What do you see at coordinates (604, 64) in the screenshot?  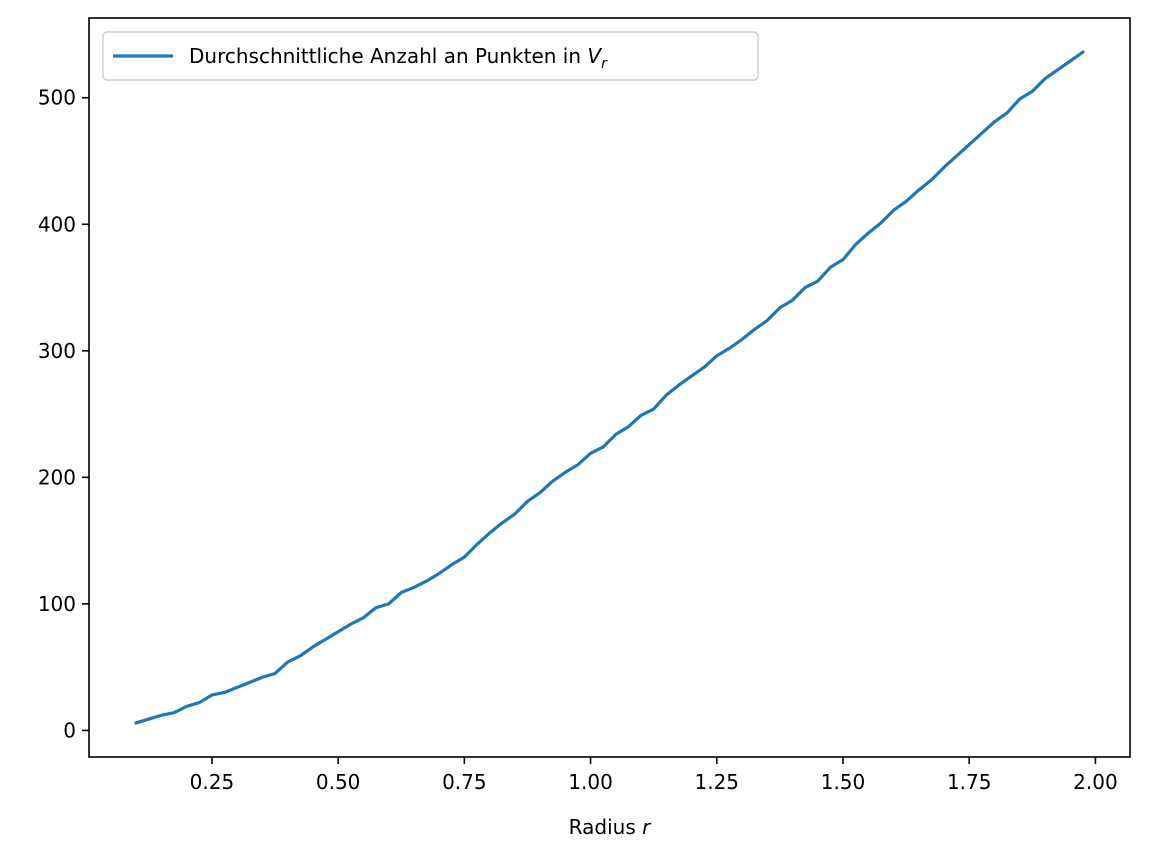 I see `legend-entry-math-subscript: r` at bounding box center [604, 64].